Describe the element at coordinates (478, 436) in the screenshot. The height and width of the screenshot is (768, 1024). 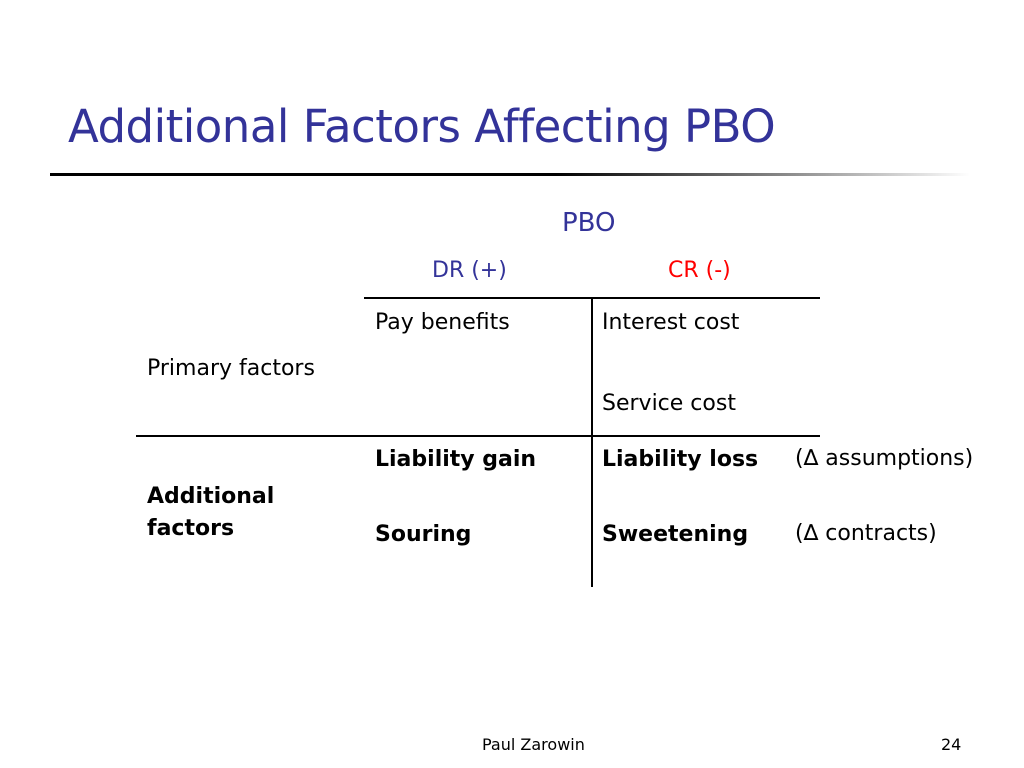
I see `row-divider` at that location.